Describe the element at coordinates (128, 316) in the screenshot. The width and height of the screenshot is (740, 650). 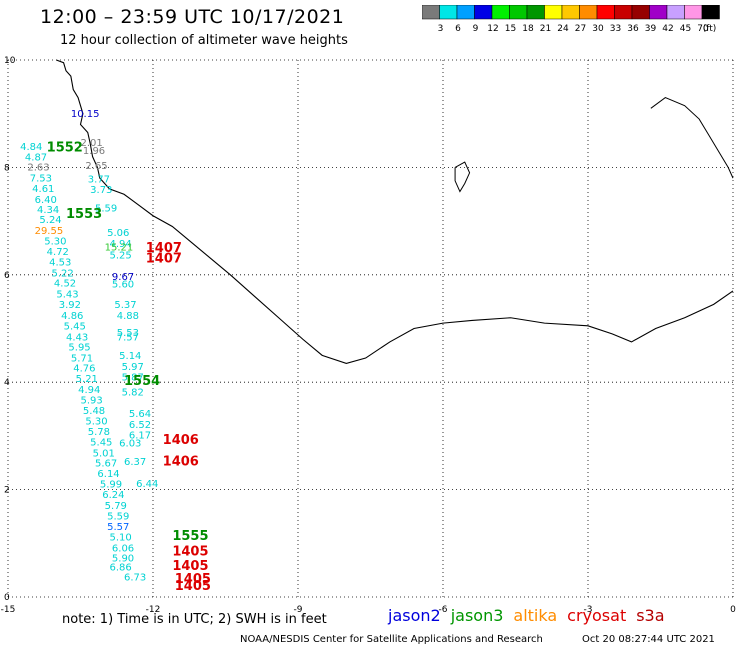
I see `wave-height-label: 4.88` at that location.